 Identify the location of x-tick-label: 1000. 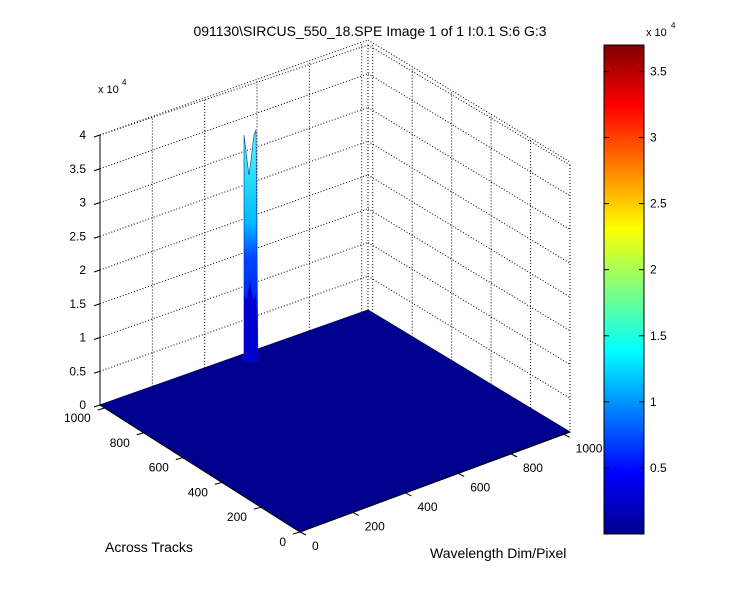
(589, 448).